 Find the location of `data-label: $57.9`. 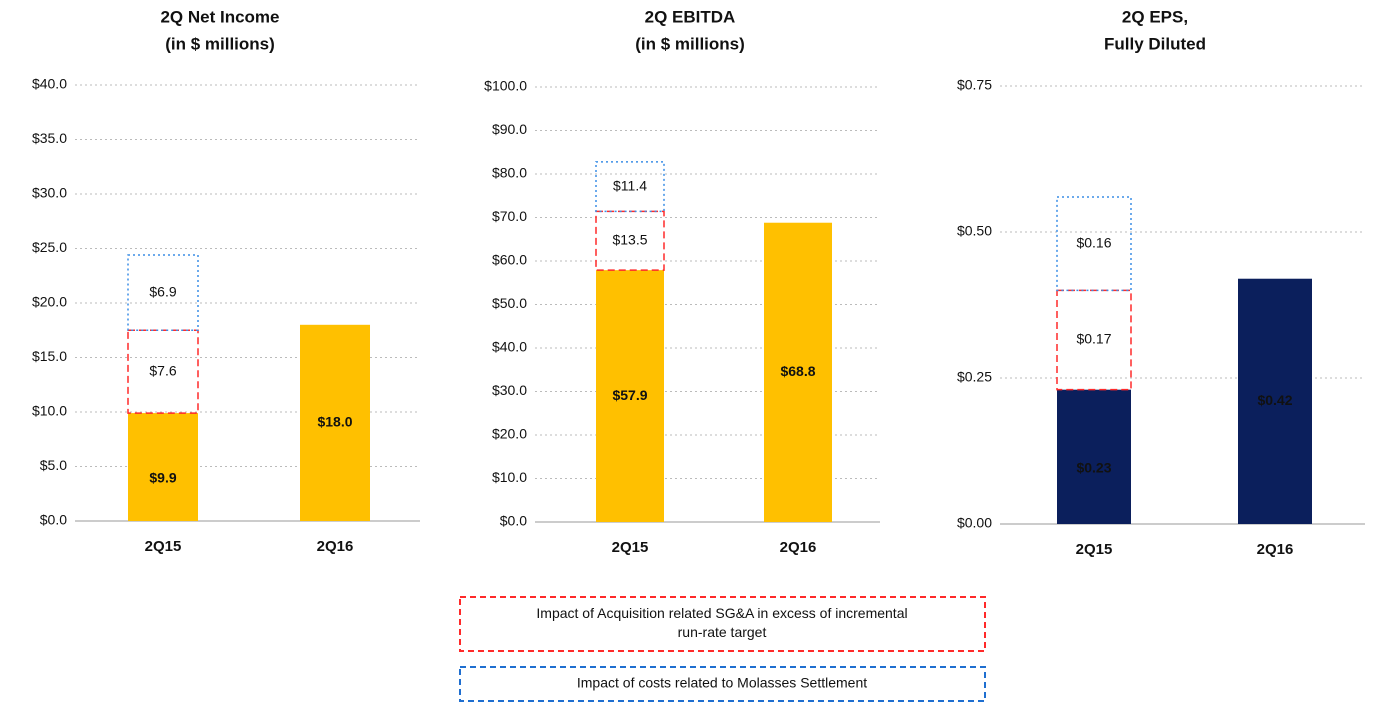

data-label: $57.9 is located at coordinates (629, 395).